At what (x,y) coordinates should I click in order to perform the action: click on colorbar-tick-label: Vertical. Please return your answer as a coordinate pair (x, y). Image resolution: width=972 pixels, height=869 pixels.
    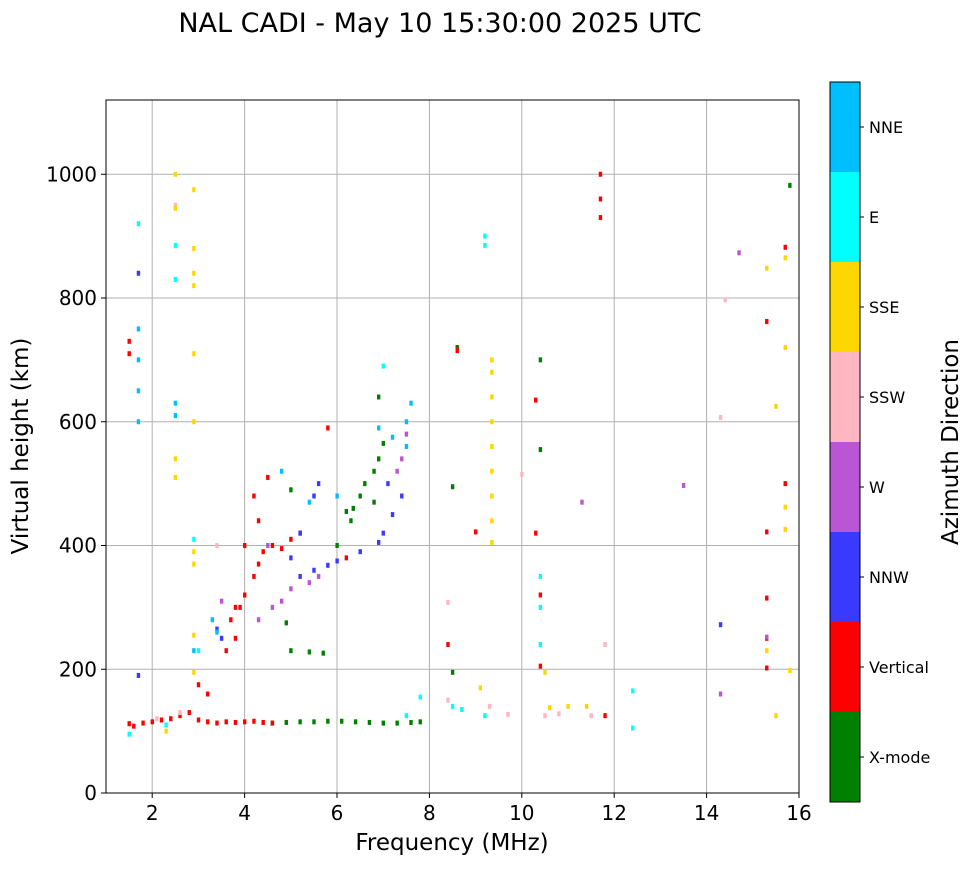
    Looking at the image, I should click on (899, 667).